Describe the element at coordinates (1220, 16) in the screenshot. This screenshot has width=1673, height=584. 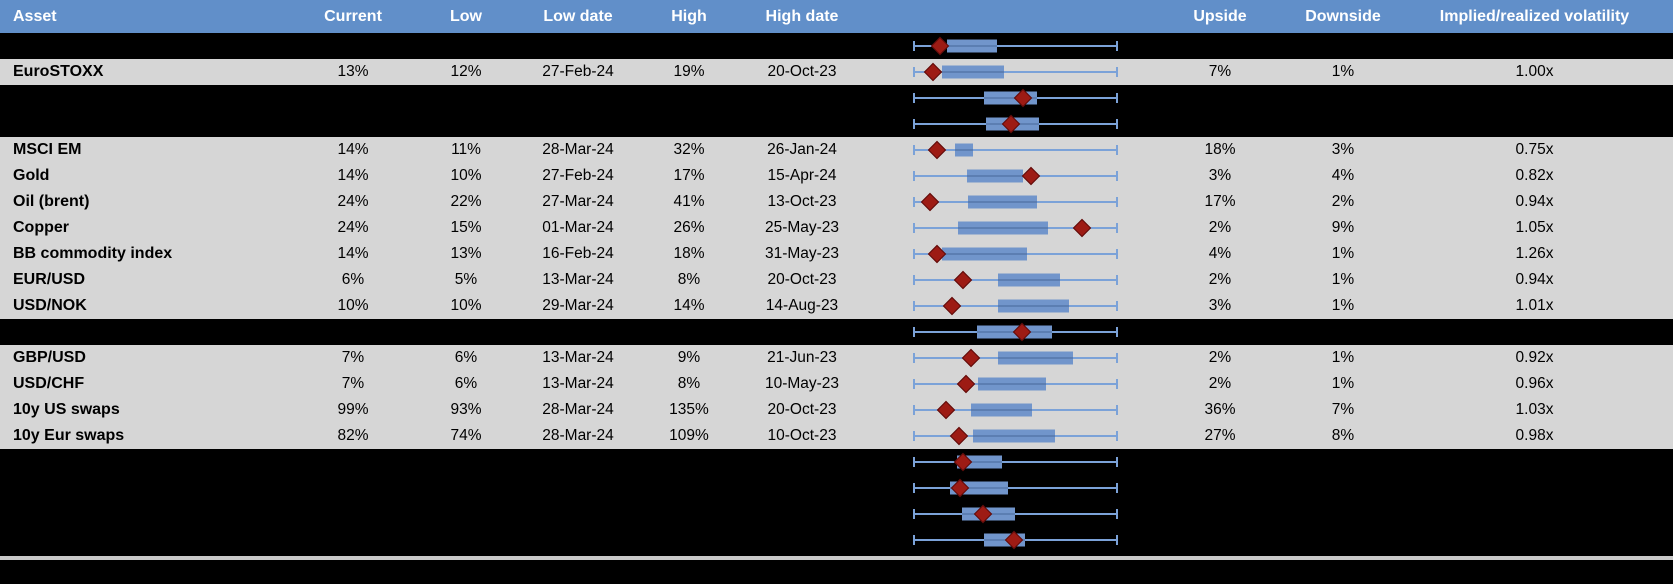
I see `col-header-upside: Upside` at that location.